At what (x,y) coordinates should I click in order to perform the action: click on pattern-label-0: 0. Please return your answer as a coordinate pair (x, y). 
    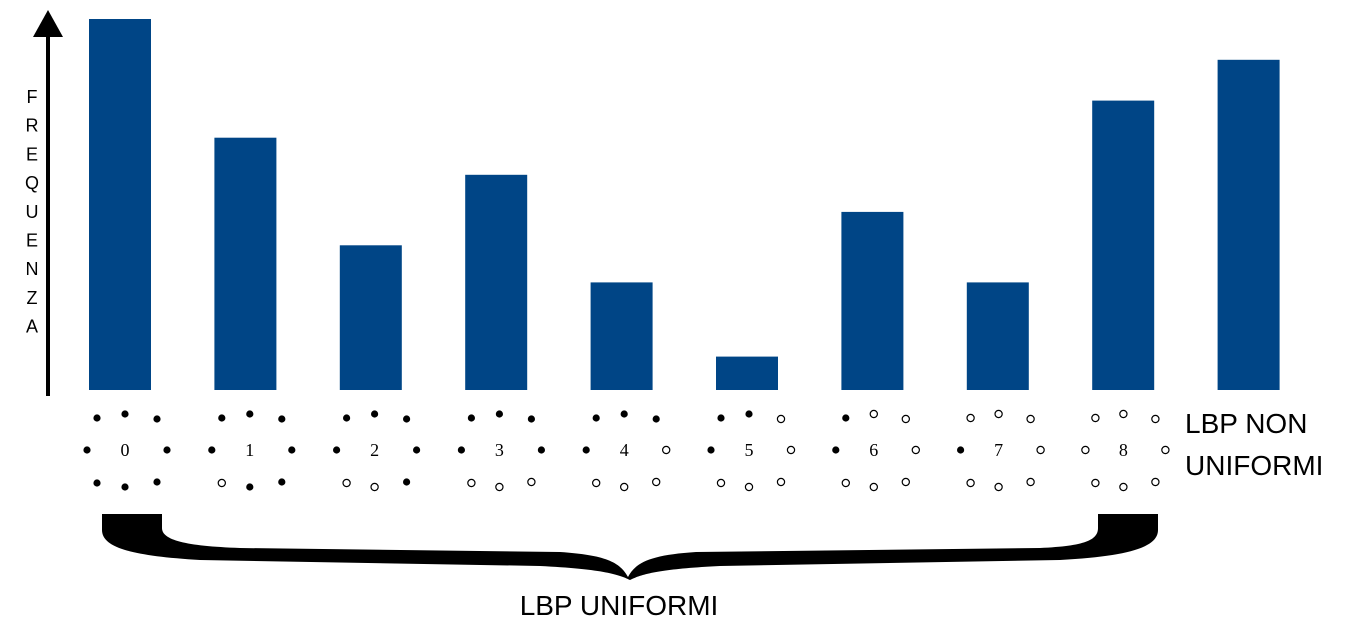
    Looking at the image, I should click on (125, 450).